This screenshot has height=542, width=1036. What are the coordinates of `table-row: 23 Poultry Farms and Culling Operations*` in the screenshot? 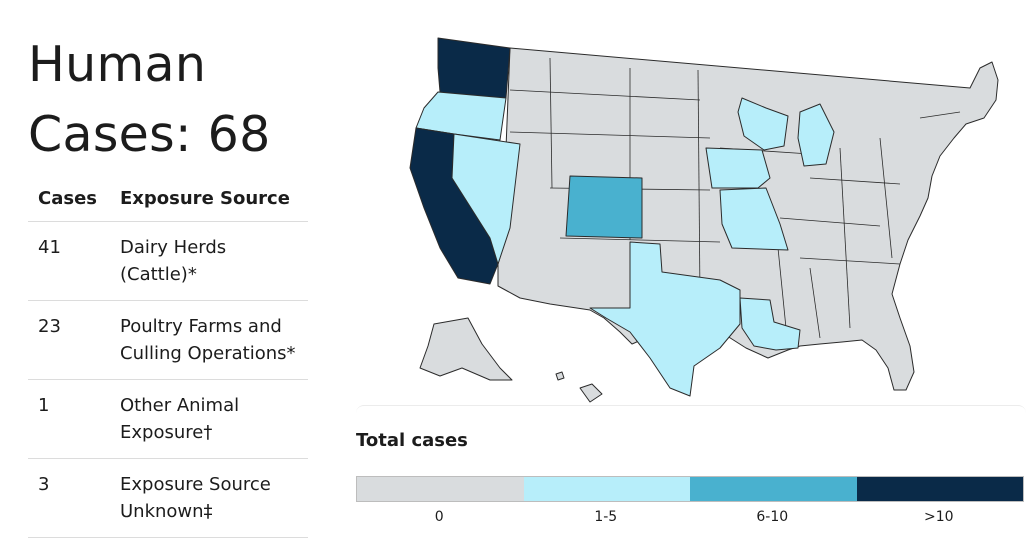 It's located at (168, 340).